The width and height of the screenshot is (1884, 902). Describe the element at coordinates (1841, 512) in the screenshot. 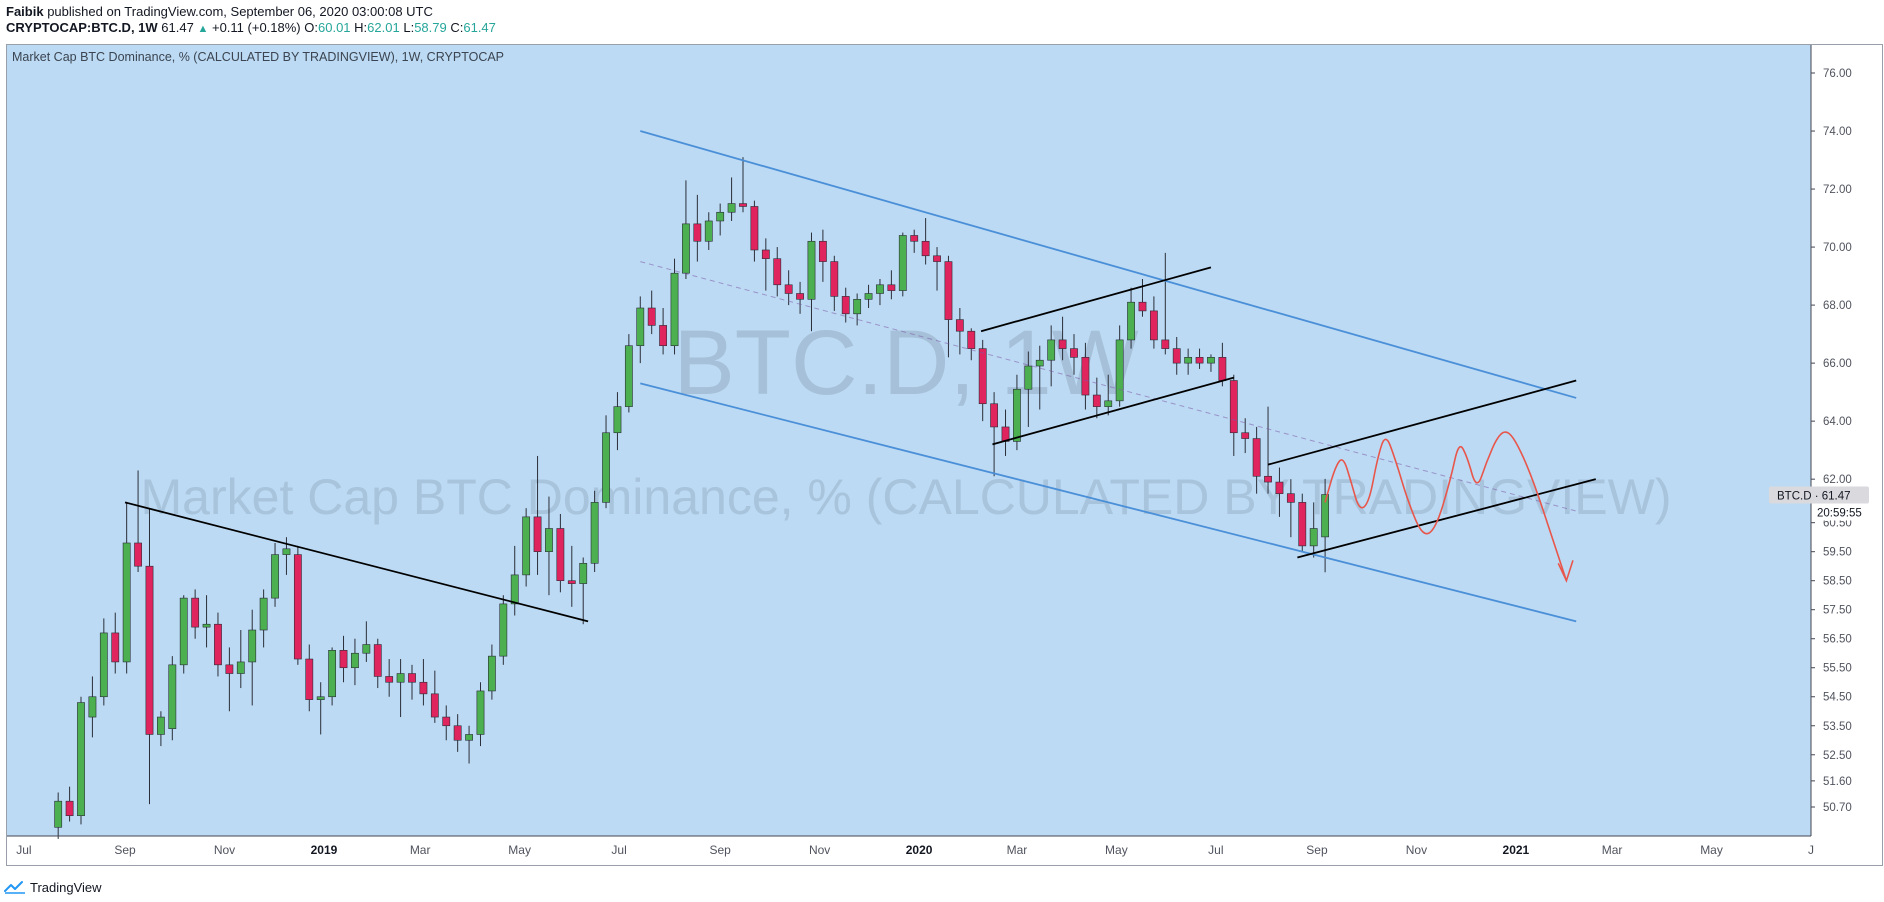

I see `countdown-box` at that location.